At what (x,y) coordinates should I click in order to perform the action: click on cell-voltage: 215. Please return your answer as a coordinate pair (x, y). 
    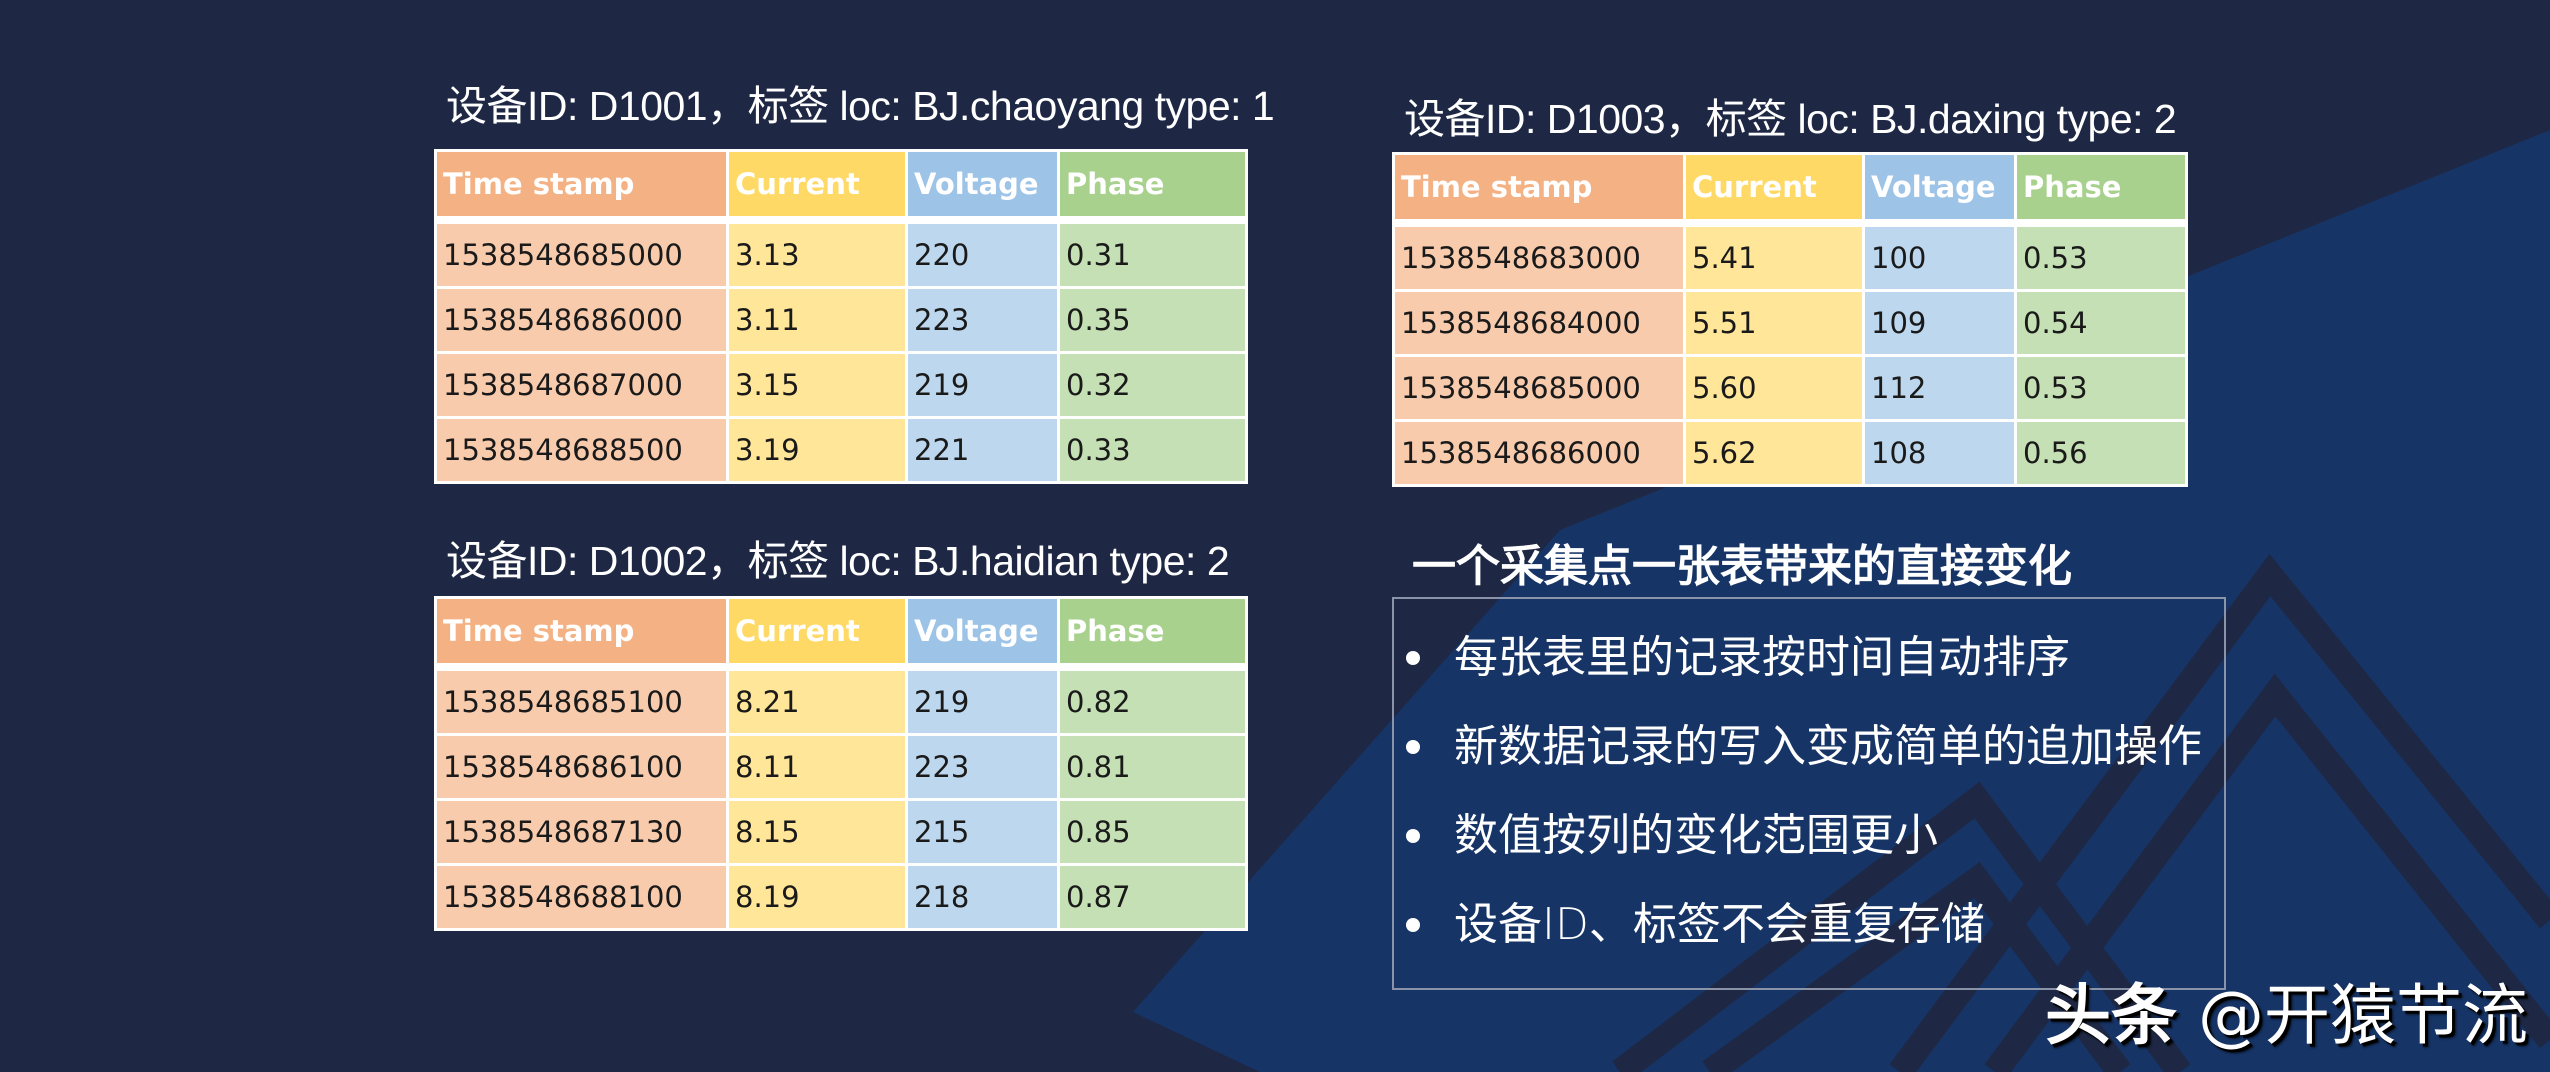
    Looking at the image, I should click on (982, 832).